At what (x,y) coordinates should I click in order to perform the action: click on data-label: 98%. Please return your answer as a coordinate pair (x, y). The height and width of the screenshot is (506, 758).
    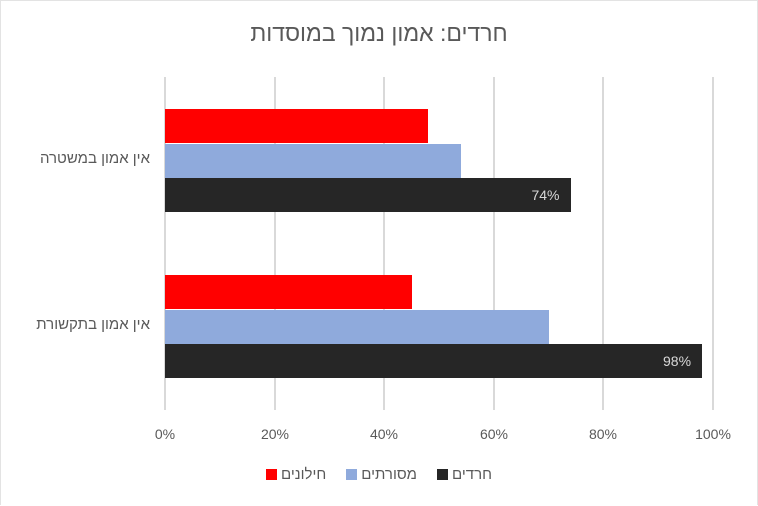
    Looking at the image, I should click on (677, 361).